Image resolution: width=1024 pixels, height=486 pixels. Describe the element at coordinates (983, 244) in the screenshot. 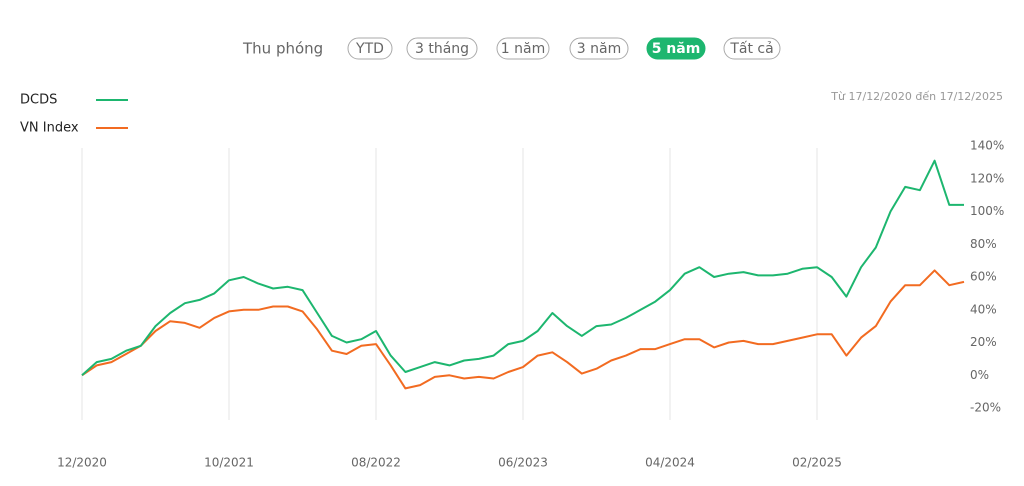

I see `y-tick-label: 80%` at that location.